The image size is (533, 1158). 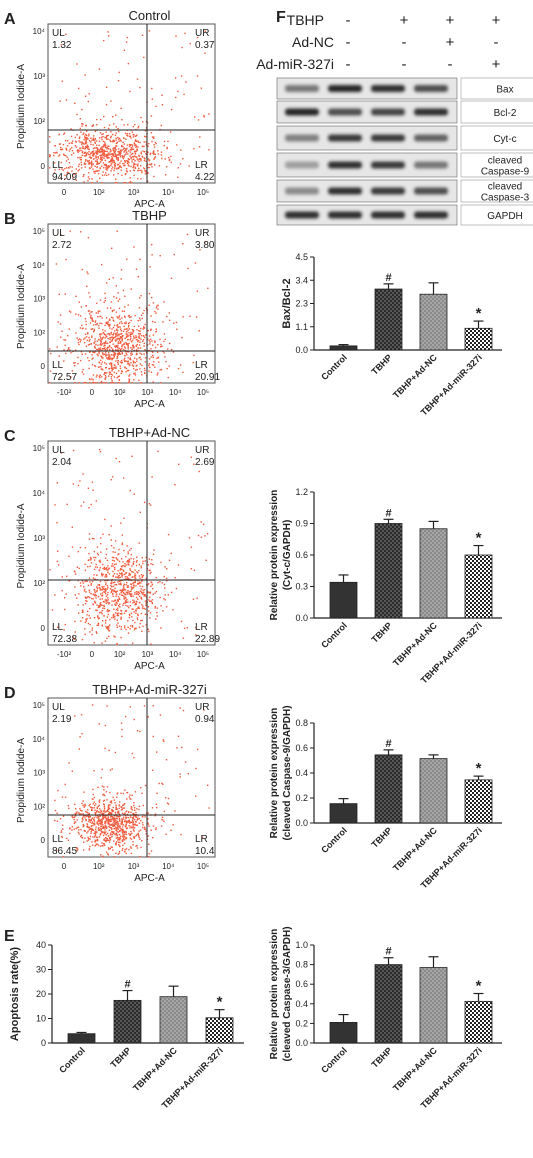 I want to click on y-tick-label: 10⁴, so click(x=39, y=31).